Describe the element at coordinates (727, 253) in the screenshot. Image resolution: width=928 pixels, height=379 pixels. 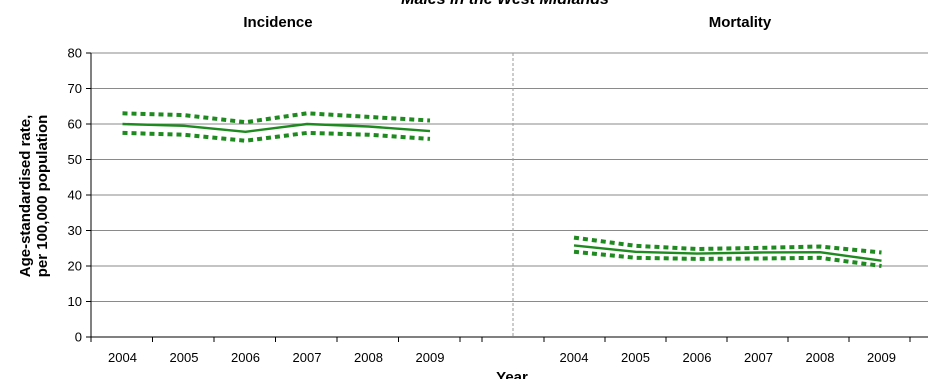
I see `series-line-mortality-solid` at that location.